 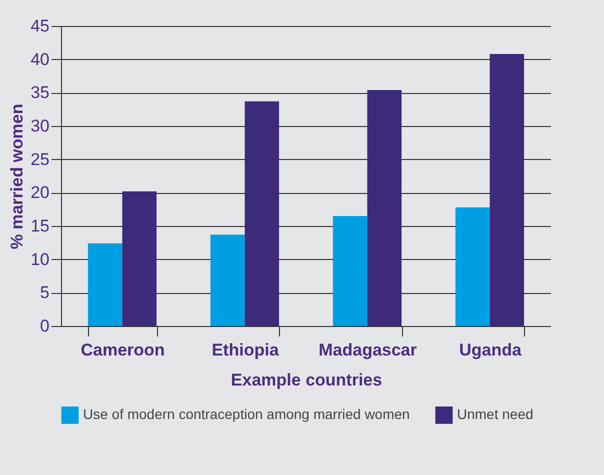 I want to click on x-axis-title: Example countries, so click(x=306, y=380).